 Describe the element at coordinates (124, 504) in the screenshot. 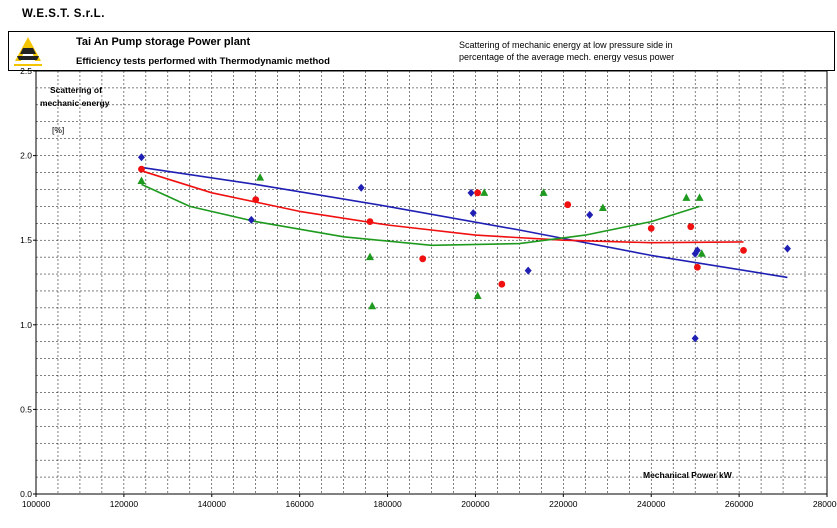

I see `x-tick-label: 120000` at that location.